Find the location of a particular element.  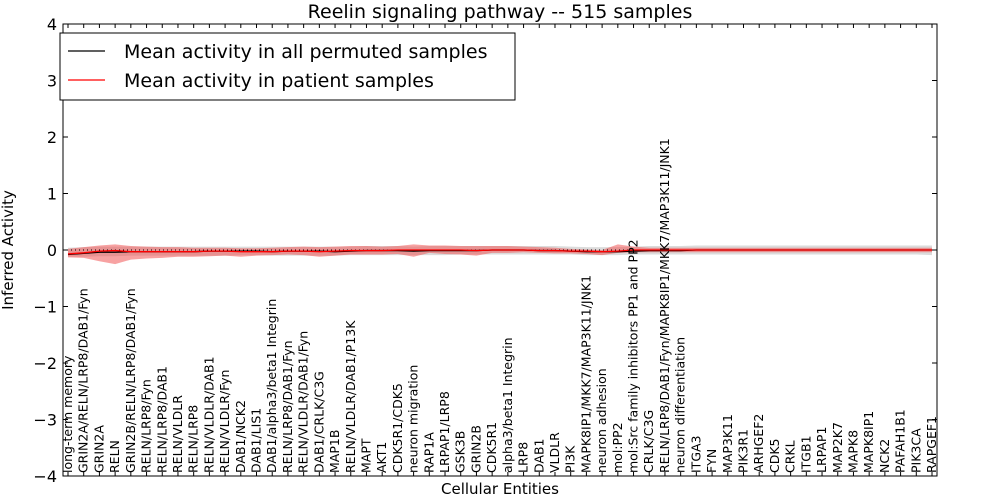

y-tick-label: −1 is located at coordinates (45, 307).